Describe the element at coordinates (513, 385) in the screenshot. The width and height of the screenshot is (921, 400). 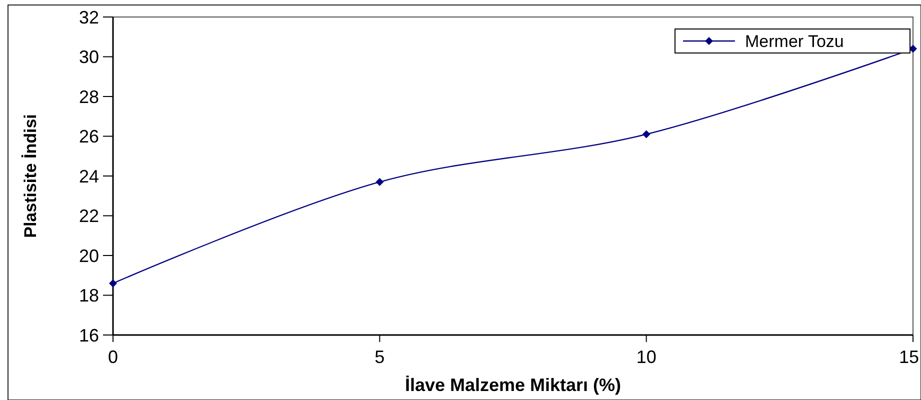
I see `x-axis-title: İlave Malzeme Miktarı (%)` at that location.